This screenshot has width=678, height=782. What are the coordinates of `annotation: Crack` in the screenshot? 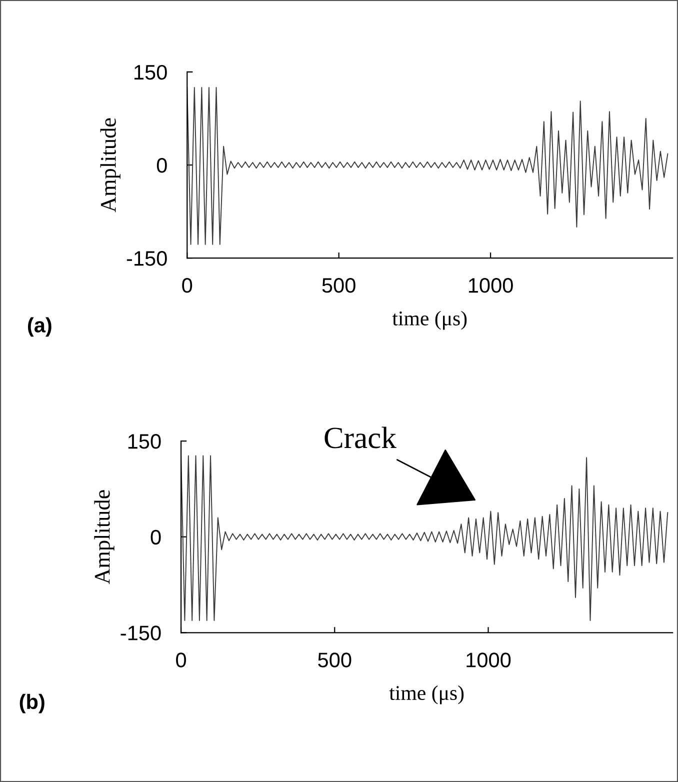 It's located at (360, 437).